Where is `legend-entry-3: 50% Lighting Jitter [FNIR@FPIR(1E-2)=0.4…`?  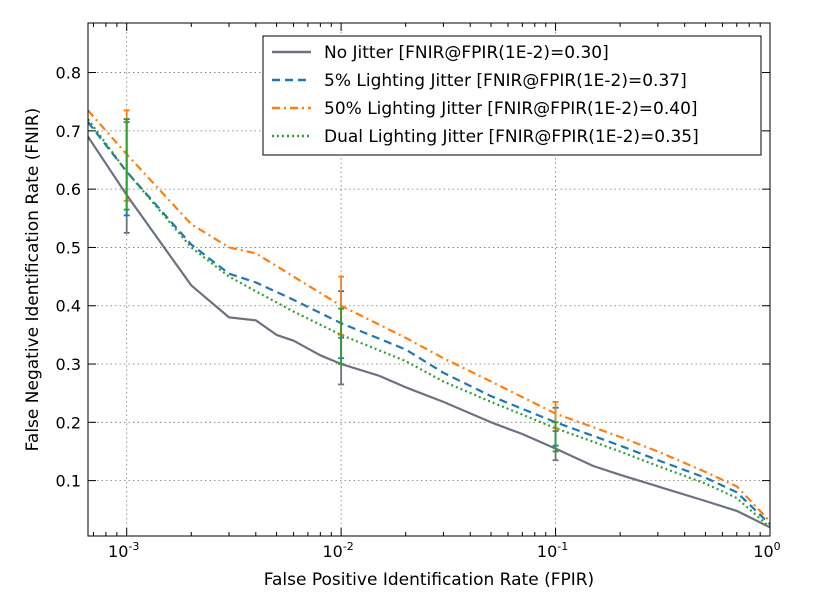 legend-entry-3: 50% Lighting Jitter [FNIR@FPIR(1E-2)=0.4… is located at coordinates (511, 109).